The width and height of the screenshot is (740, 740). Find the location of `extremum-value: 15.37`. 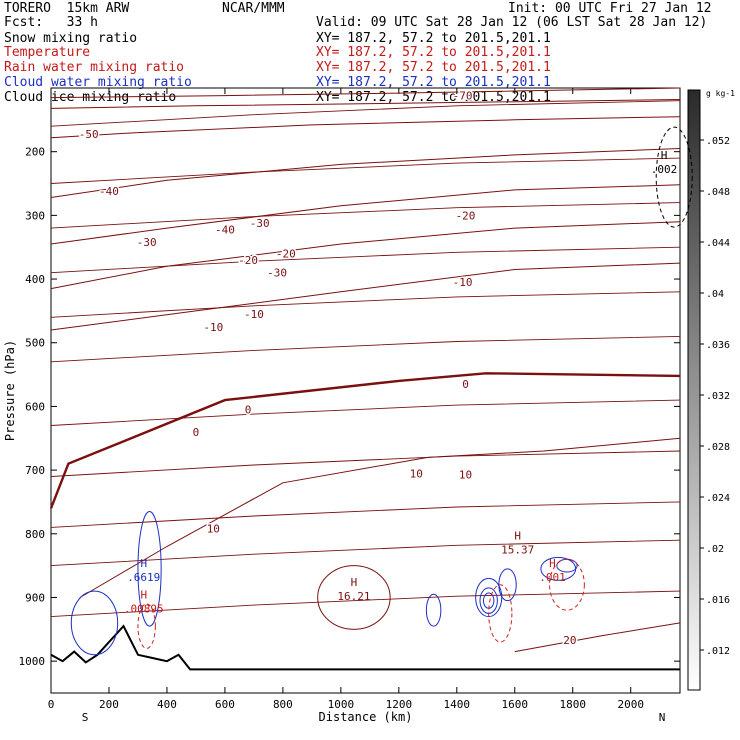

extremum-value: 15.37 is located at coordinates (517, 549).